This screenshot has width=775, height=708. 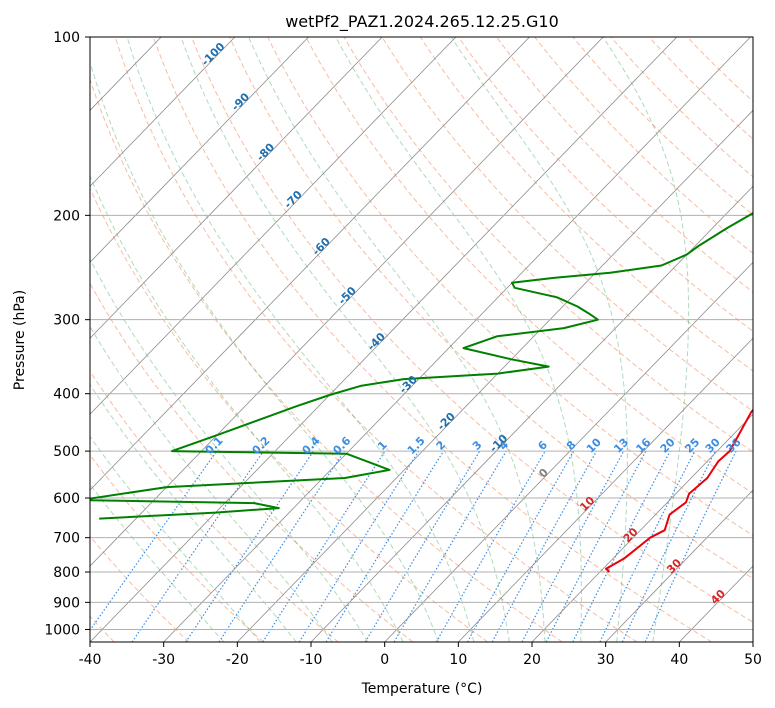 I want to click on x-tick-label: -20, so click(x=237, y=660).